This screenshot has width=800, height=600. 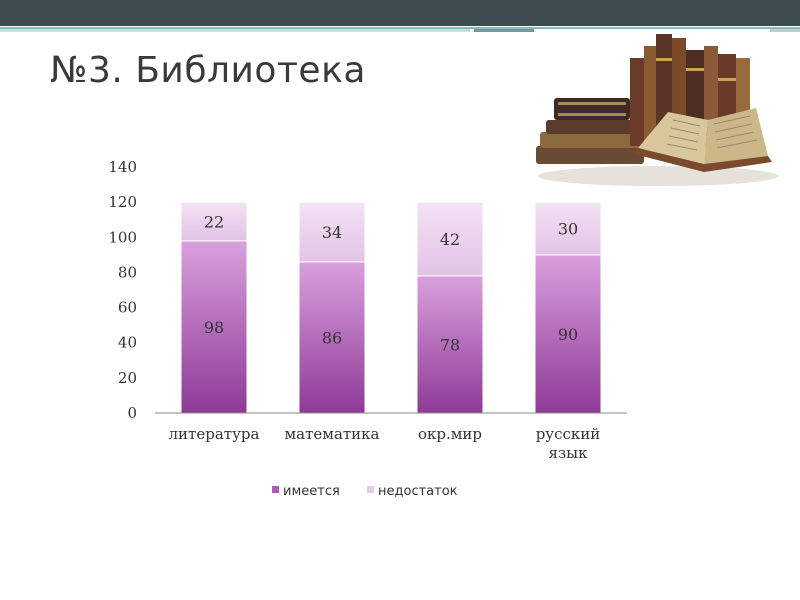 I want to click on y-tick-label: 40, so click(x=127, y=343).